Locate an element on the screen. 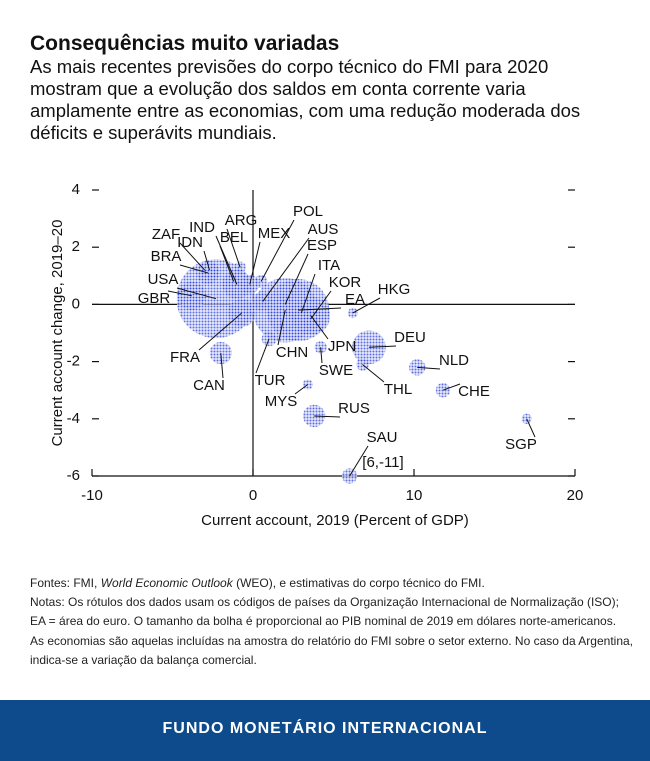 The width and height of the screenshot is (650, 761). point-label: AUS is located at coordinates (323, 229).